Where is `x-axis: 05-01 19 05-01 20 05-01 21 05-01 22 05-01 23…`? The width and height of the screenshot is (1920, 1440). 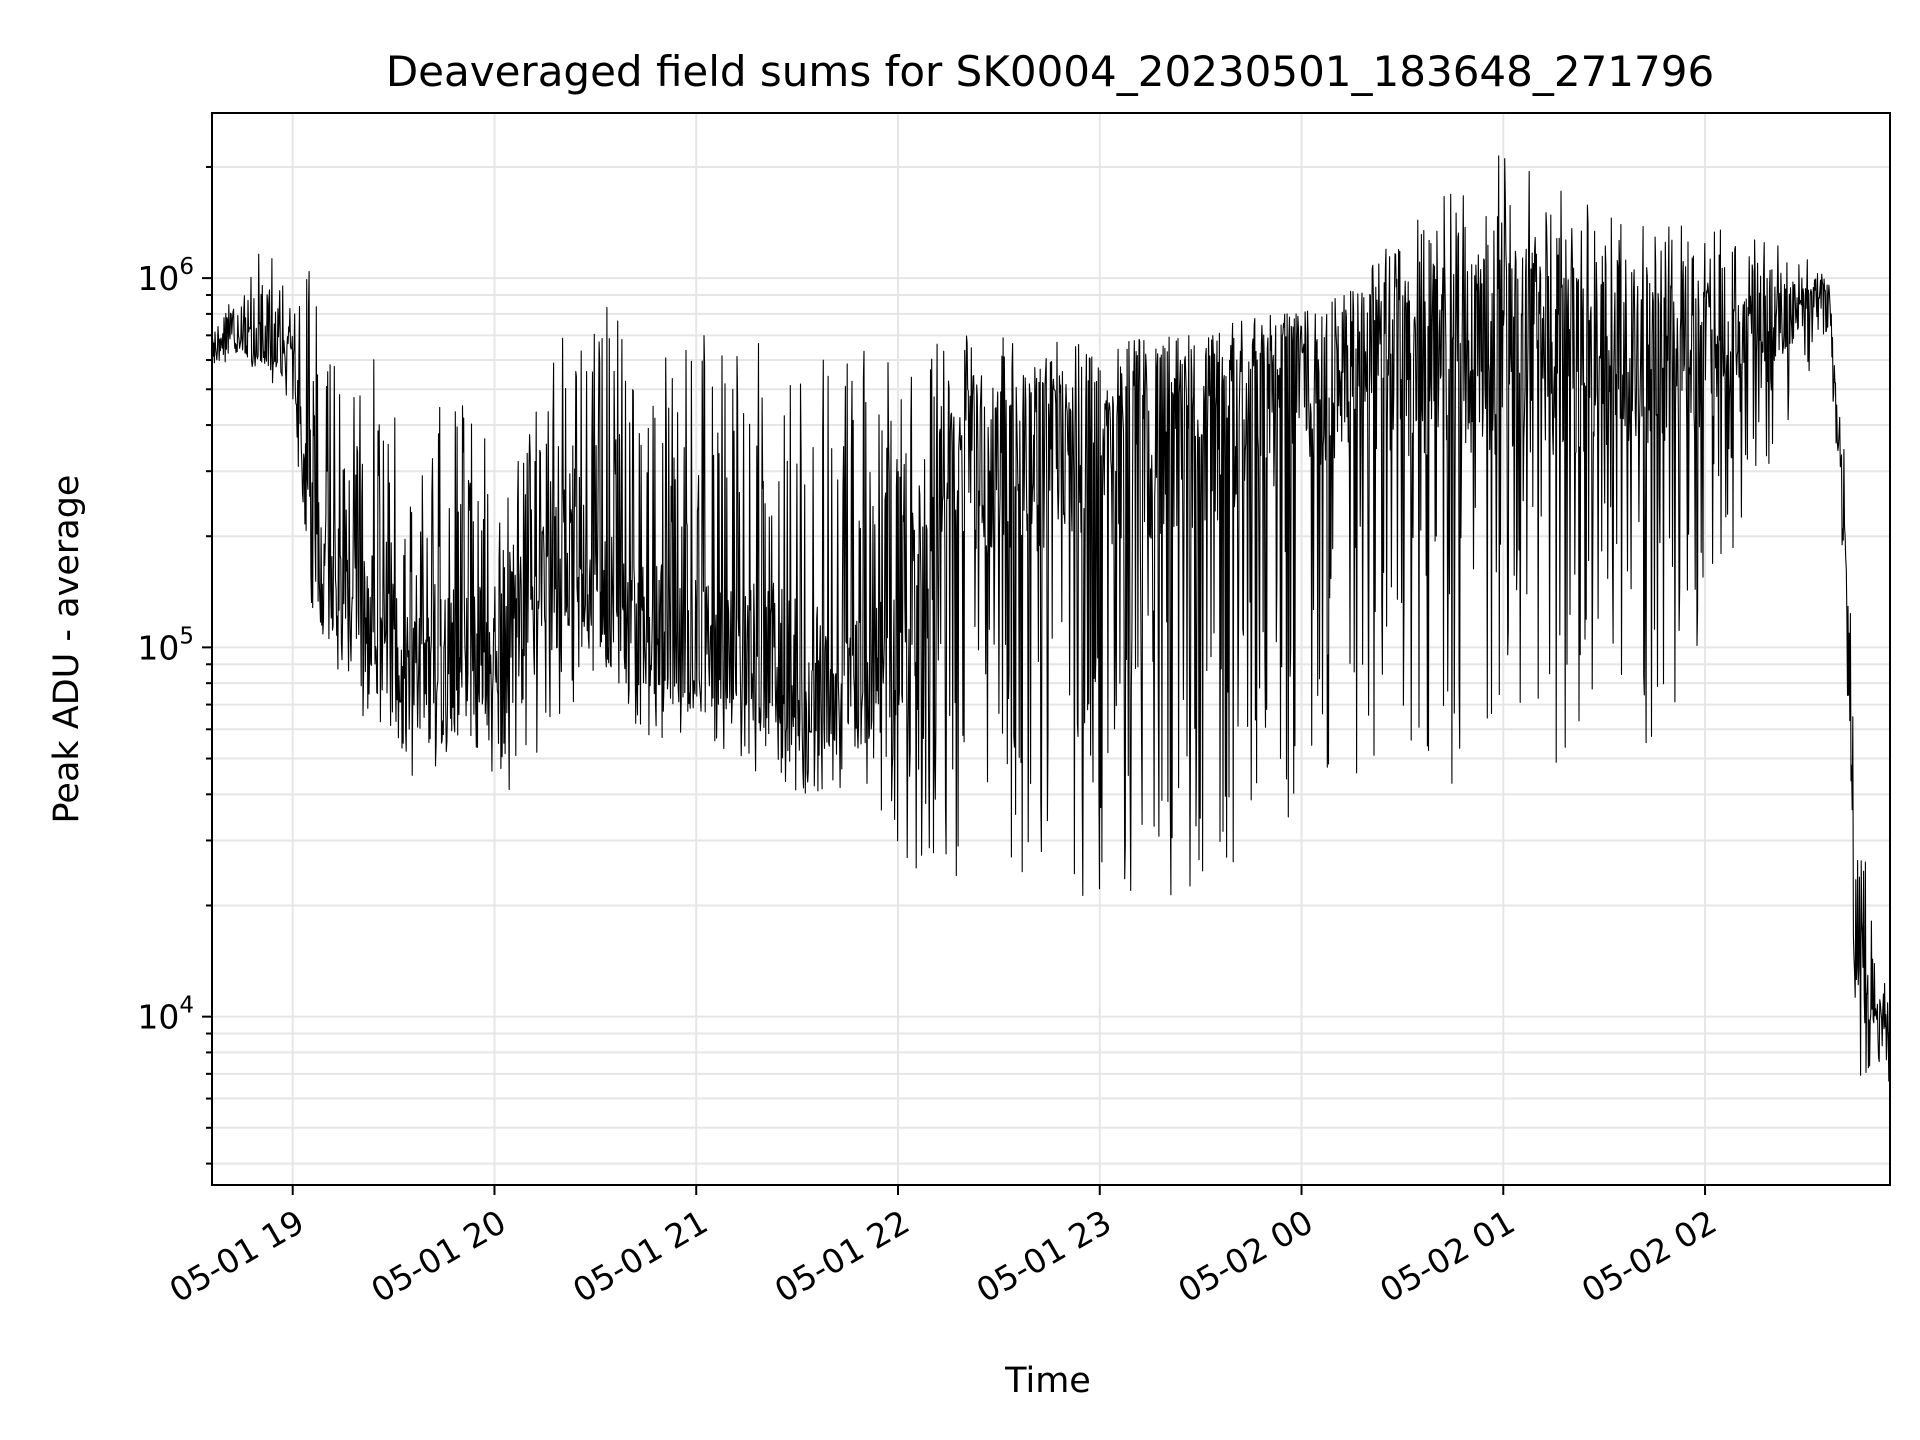 x-axis: 05-01 19 05-01 20 05-01 21 05-01 22 05-01 23… is located at coordinates (943, 1247).